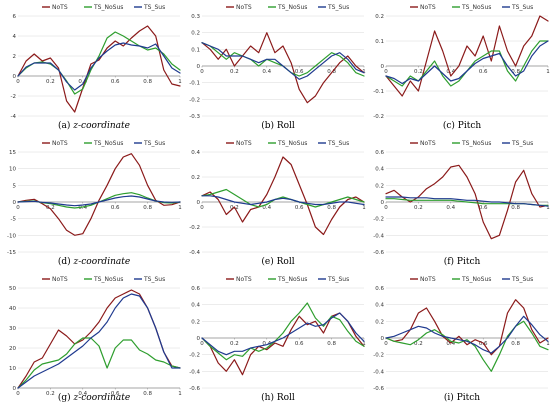 The height and width of the screenshot is (408, 550). Describe the element at coordinates (115, 208) in the screenshot. I see `x-tick-label: 0.6` at that location.